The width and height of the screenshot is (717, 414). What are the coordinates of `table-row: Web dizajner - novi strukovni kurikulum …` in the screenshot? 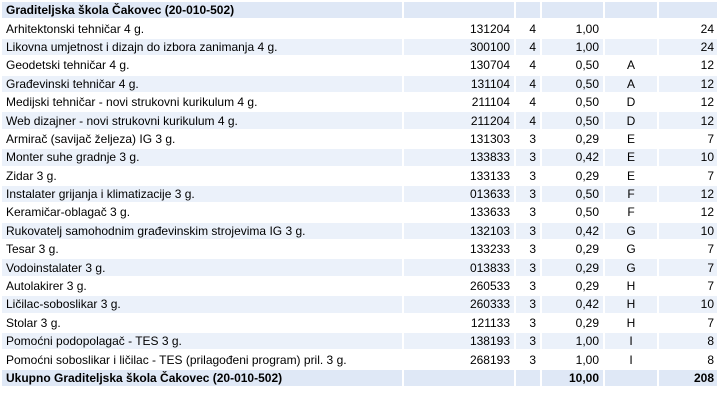 It's located at (359, 120).